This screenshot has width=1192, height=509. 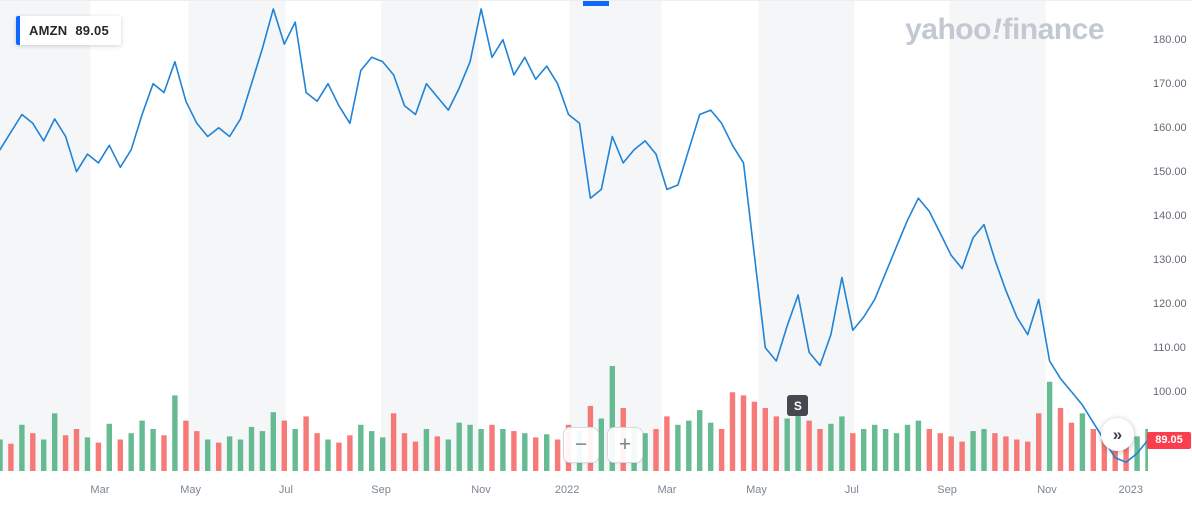 What do you see at coordinates (1117, 434) in the screenshot?
I see `pan-right-button: »` at bounding box center [1117, 434].